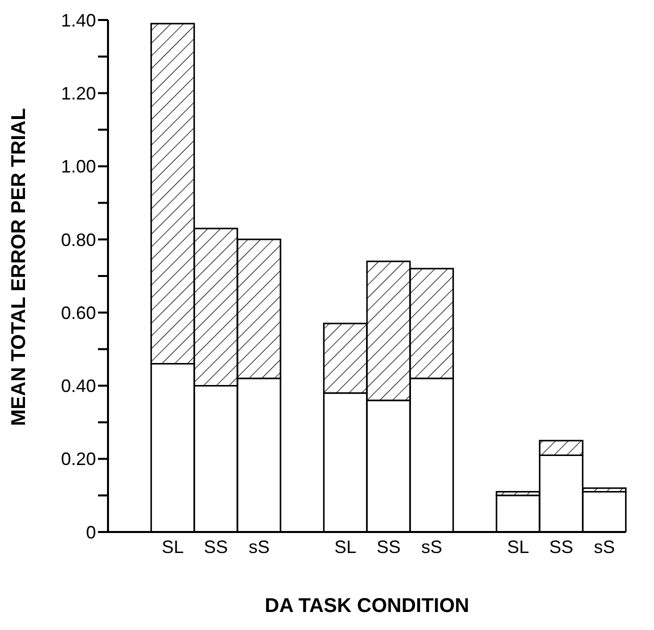 The width and height of the screenshot is (654, 630). What do you see at coordinates (78, 94) in the screenshot?
I see `y-tick-label: 1.20` at bounding box center [78, 94].